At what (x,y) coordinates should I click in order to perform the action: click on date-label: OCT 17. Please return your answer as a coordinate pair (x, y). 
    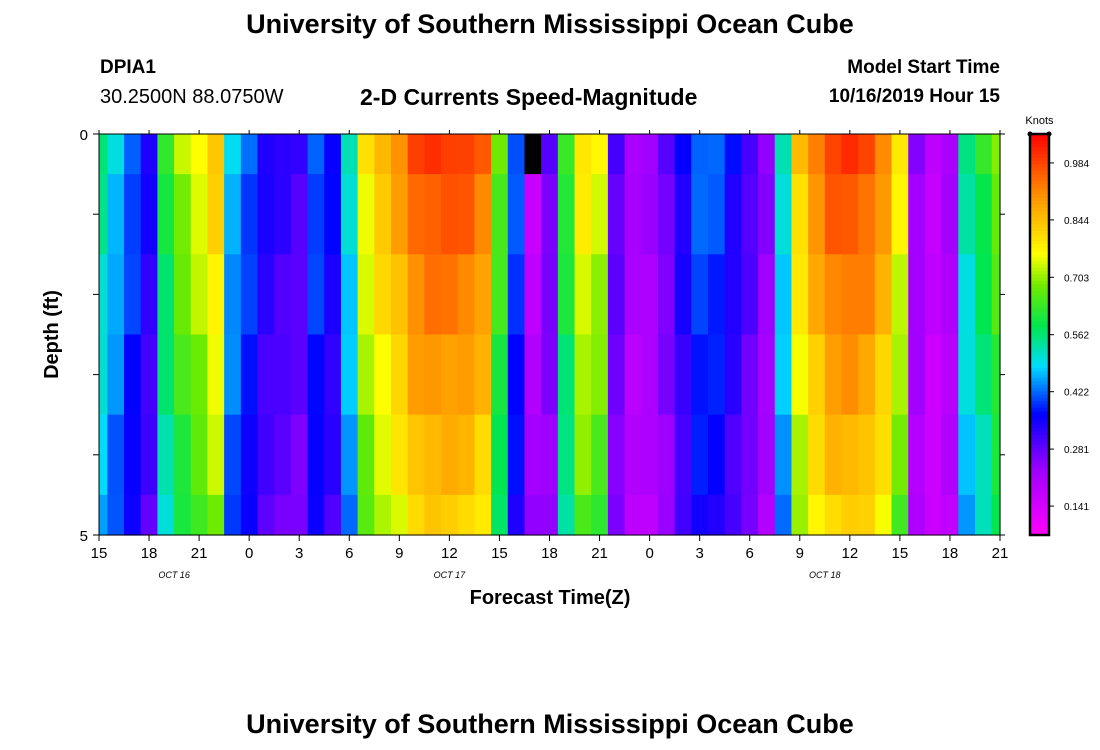
    Looking at the image, I should click on (450, 575).